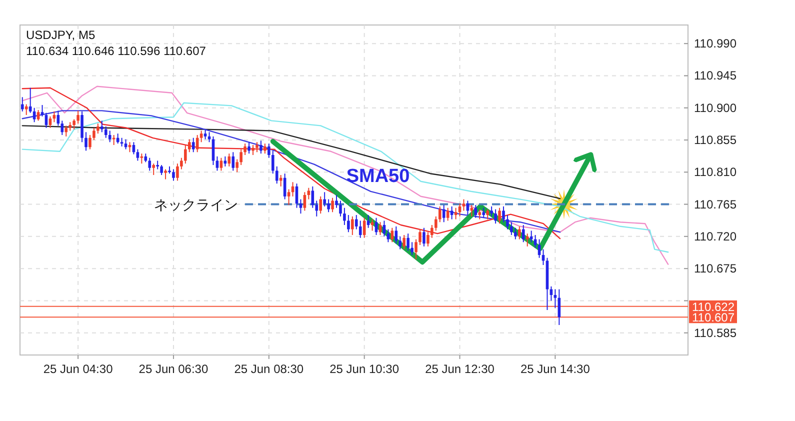  Describe the element at coordinates (715, 269) in the screenshot. I see `y-tick-label: 110.675` at that location.